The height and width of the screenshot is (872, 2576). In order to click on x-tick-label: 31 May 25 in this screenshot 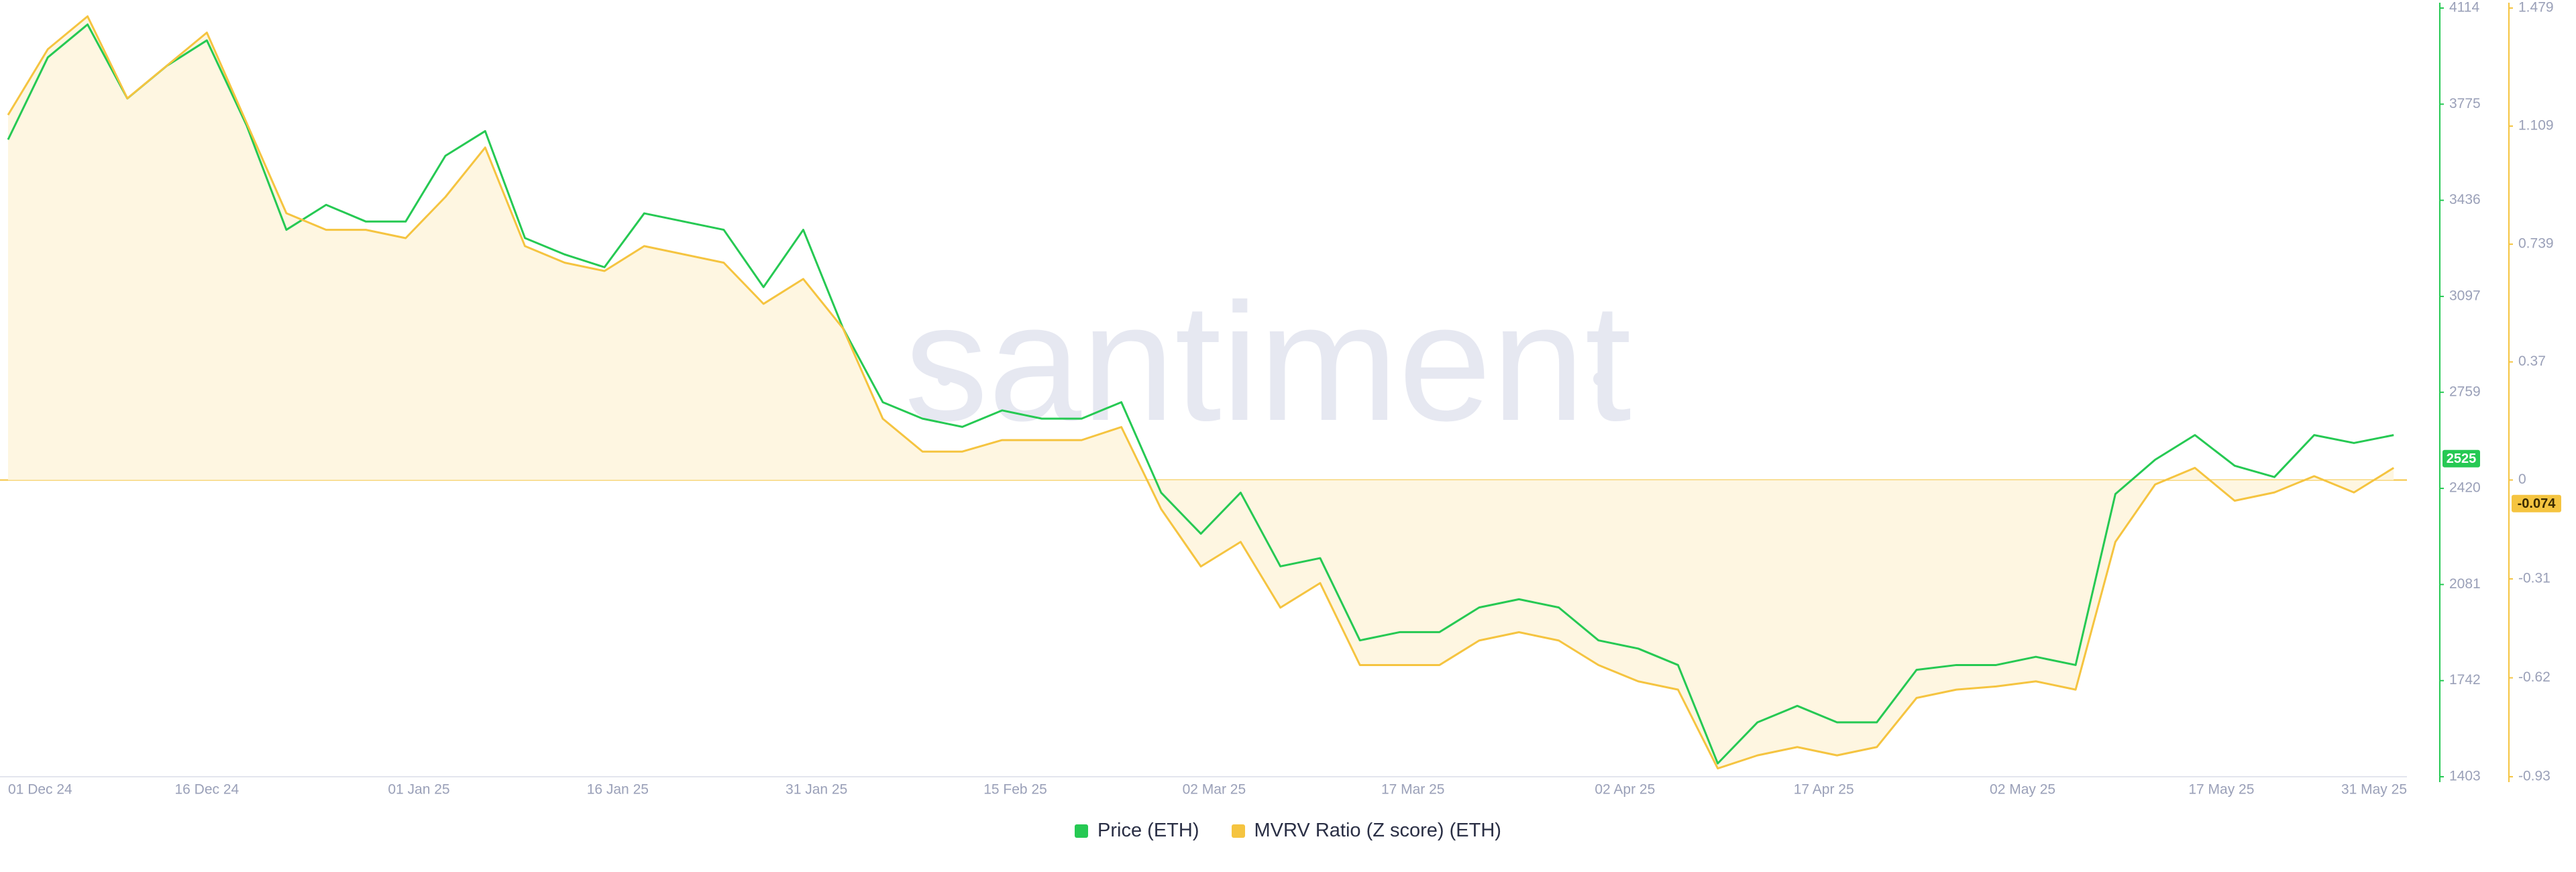, I will do `click(2374, 790)`.